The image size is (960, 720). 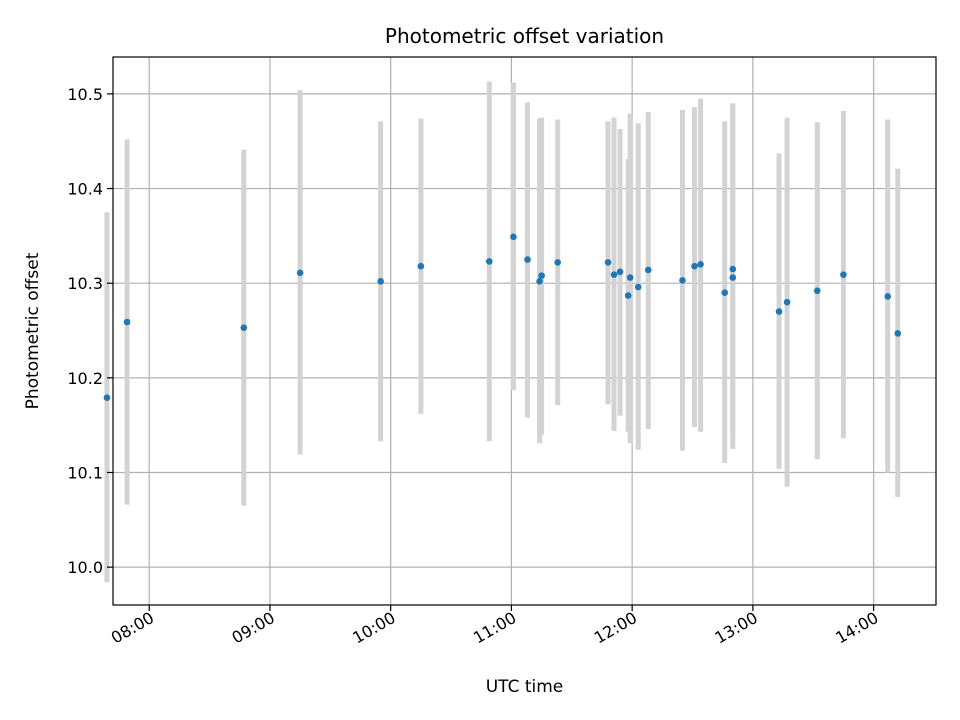 I want to click on y-tick-label: 10.3, so click(x=85, y=283).